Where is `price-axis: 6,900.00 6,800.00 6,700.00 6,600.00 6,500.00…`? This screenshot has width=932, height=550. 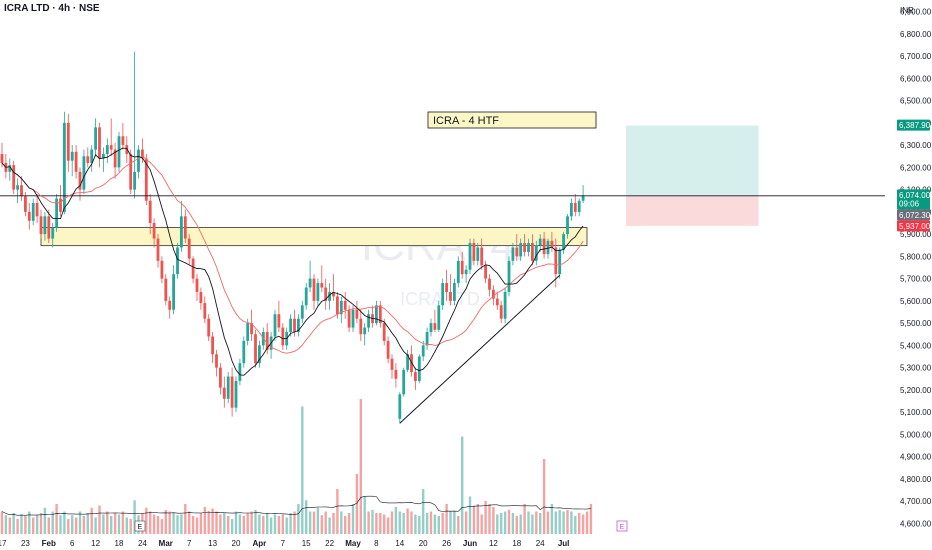 price-axis: 6,900.00 6,800.00 6,700.00 6,600.00 6,500.00… is located at coordinates (916, 268).